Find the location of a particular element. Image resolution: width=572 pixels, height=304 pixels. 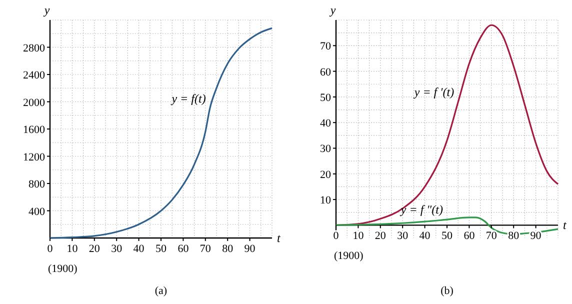

series-label: y = f ′(t) is located at coordinates (433, 92).